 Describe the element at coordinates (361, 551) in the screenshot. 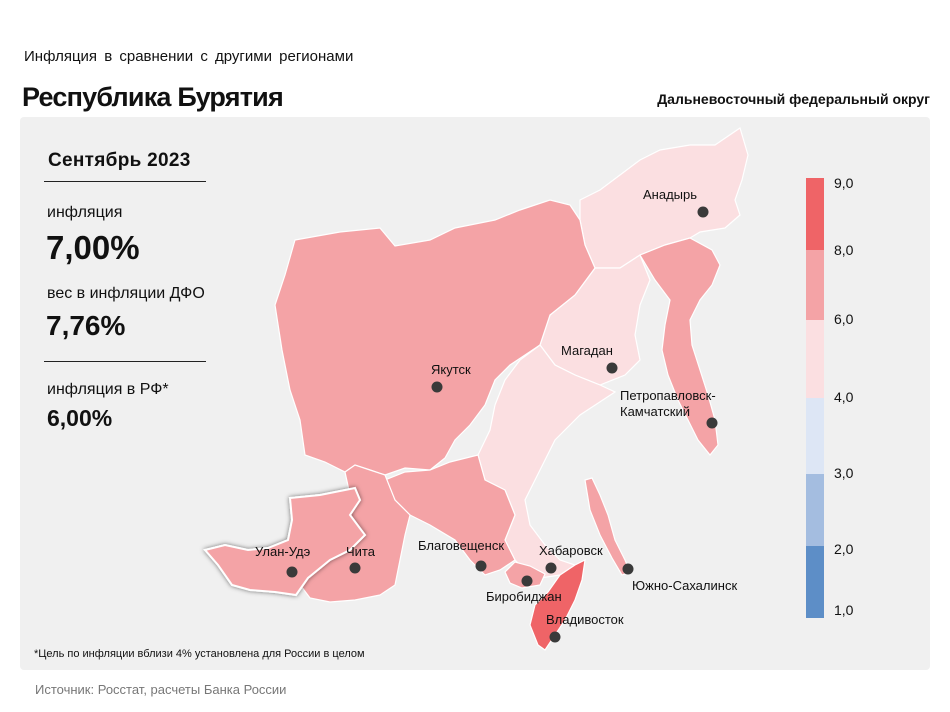

I see `city-label-chita: Чита` at that location.